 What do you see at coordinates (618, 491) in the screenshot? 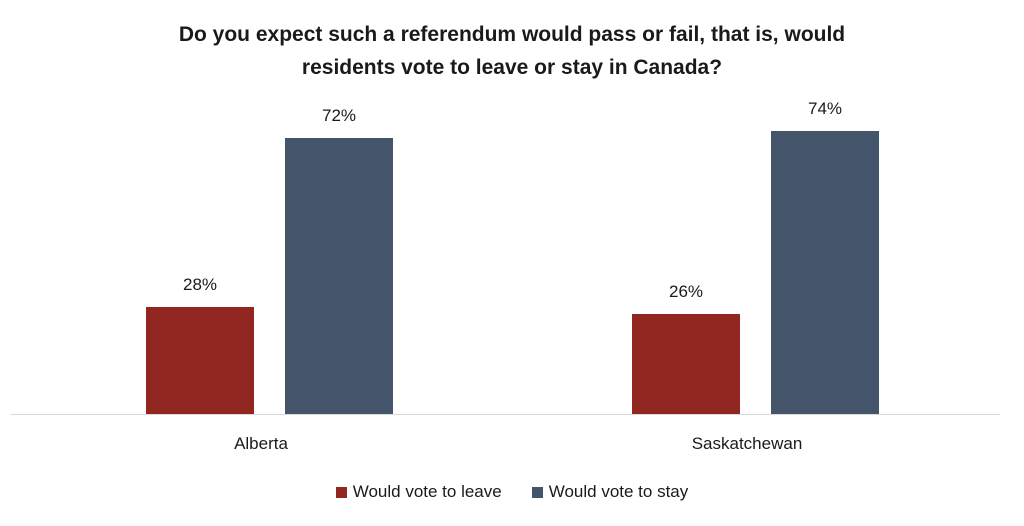
I see `legend-label-stay: Would vote to stay` at bounding box center [618, 491].